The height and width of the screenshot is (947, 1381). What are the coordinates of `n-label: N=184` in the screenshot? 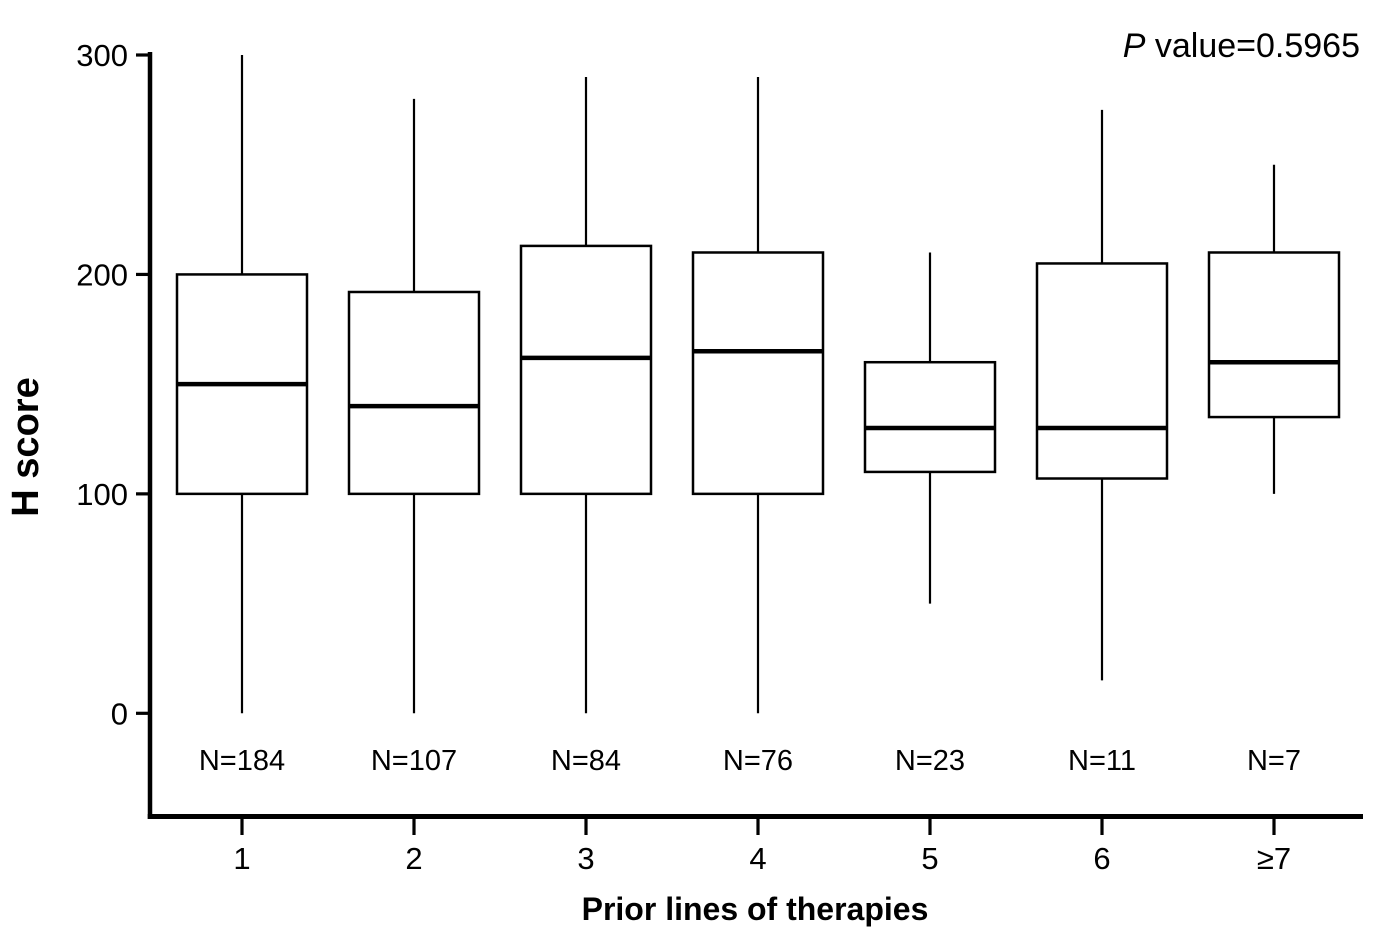 It's located at (242, 761).